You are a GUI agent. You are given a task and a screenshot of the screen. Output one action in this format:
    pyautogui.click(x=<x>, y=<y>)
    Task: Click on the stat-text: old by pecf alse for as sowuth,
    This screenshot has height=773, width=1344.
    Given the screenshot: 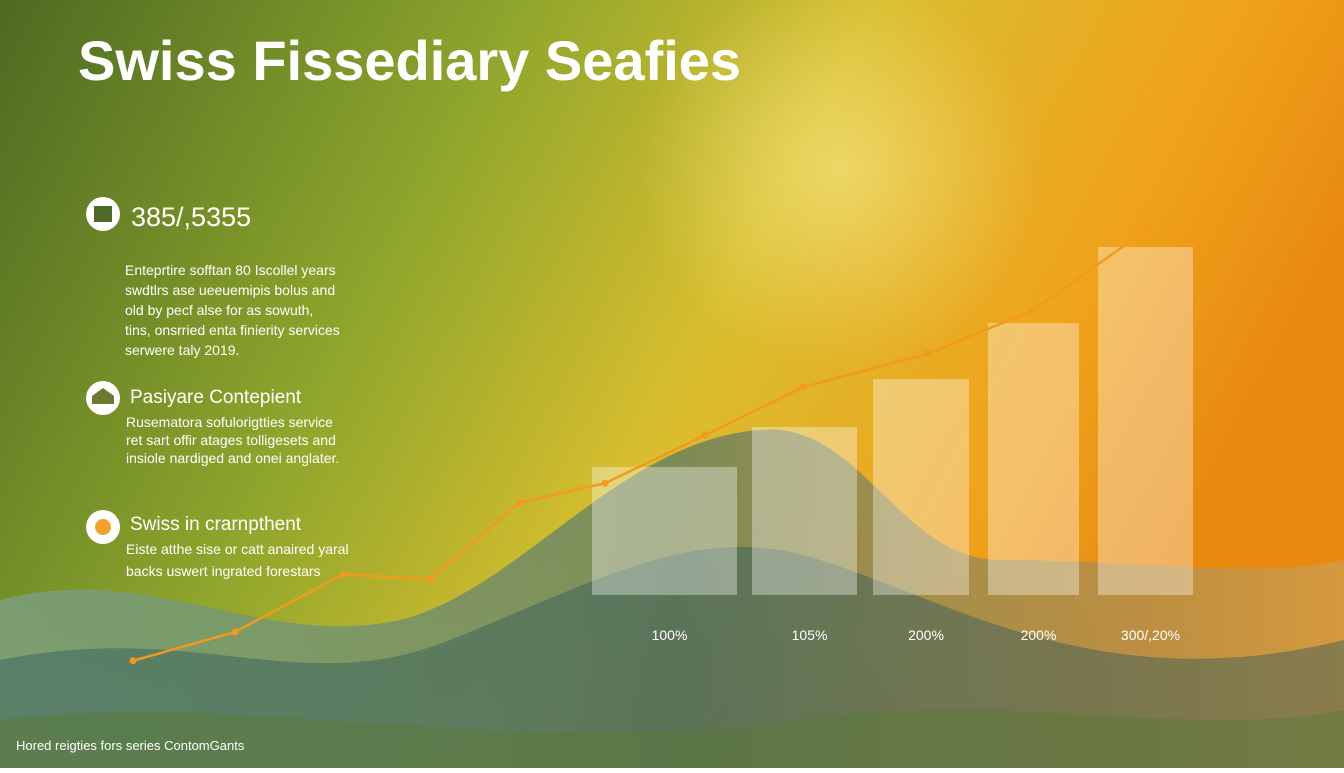 What is the action you would take?
    pyautogui.click(x=219, y=310)
    